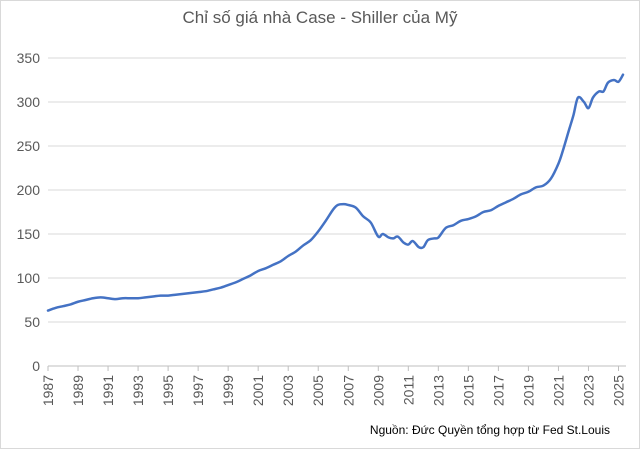  What do you see at coordinates (438, 390) in the screenshot?
I see `x-tick-label: 2013` at bounding box center [438, 390].